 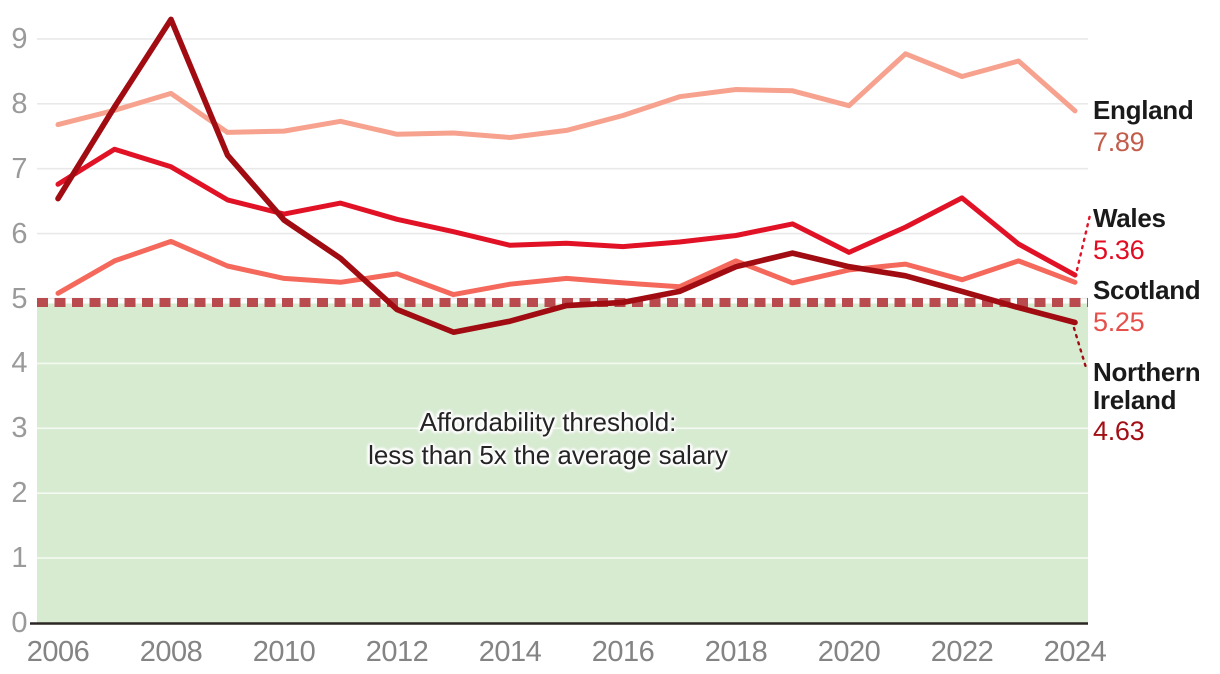 I want to click on y-tick-label-6: 6, so click(x=19, y=233).